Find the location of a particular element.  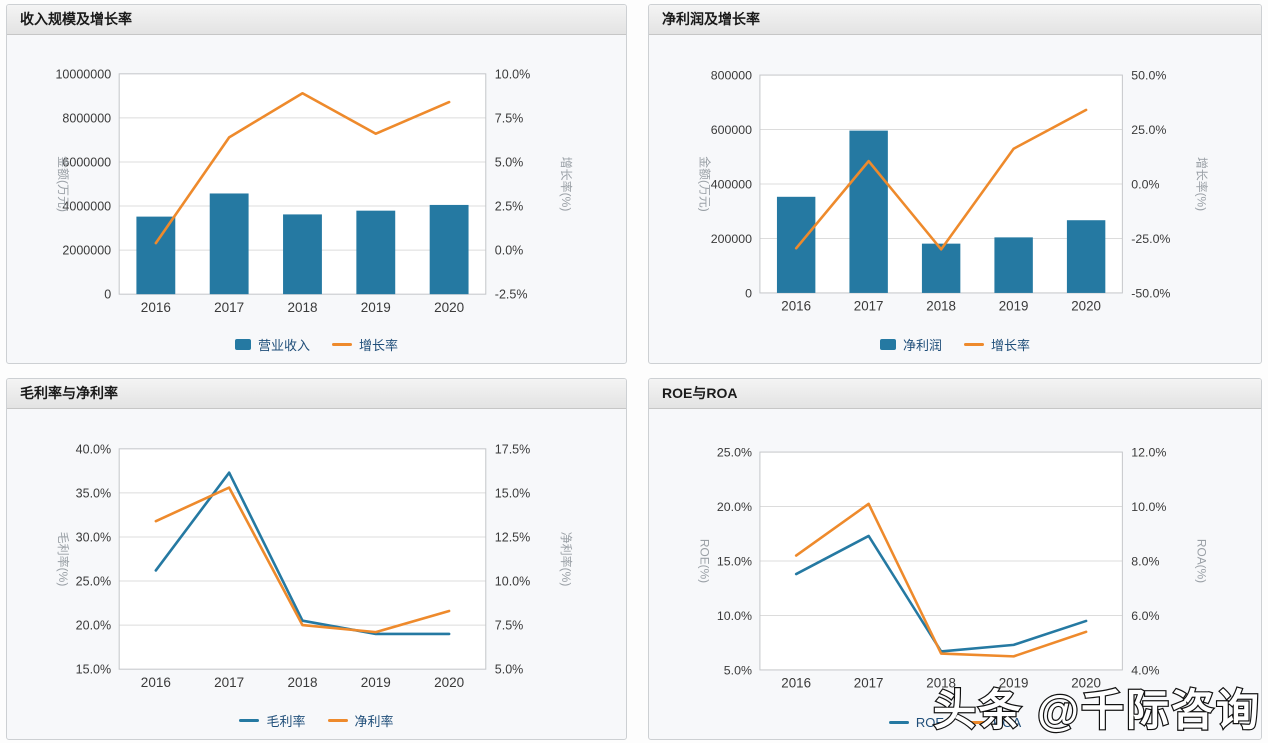

legend-label: ROA is located at coordinates (1007, 722).